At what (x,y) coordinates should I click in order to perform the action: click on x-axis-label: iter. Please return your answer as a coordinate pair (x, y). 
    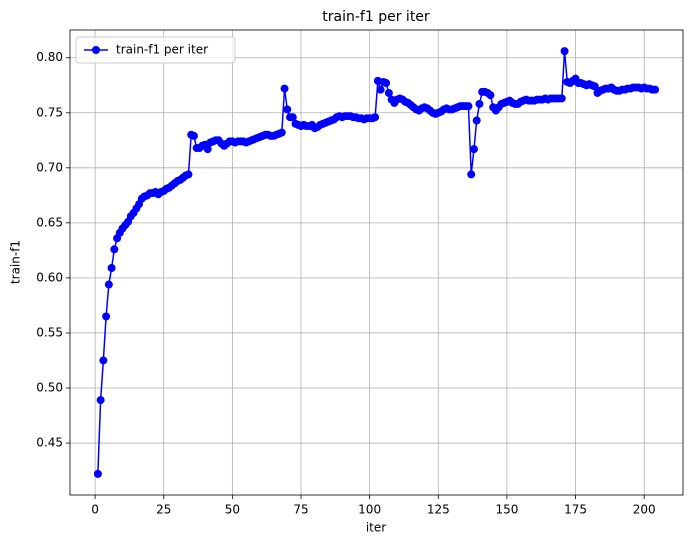
    Looking at the image, I should click on (376, 528).